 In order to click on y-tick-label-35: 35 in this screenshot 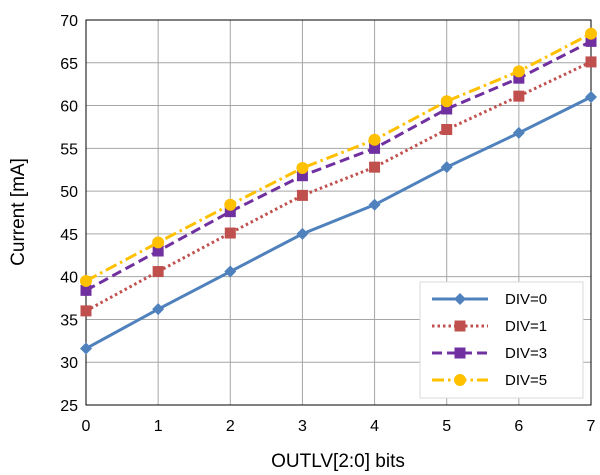, I will do `click(69, 320)`.